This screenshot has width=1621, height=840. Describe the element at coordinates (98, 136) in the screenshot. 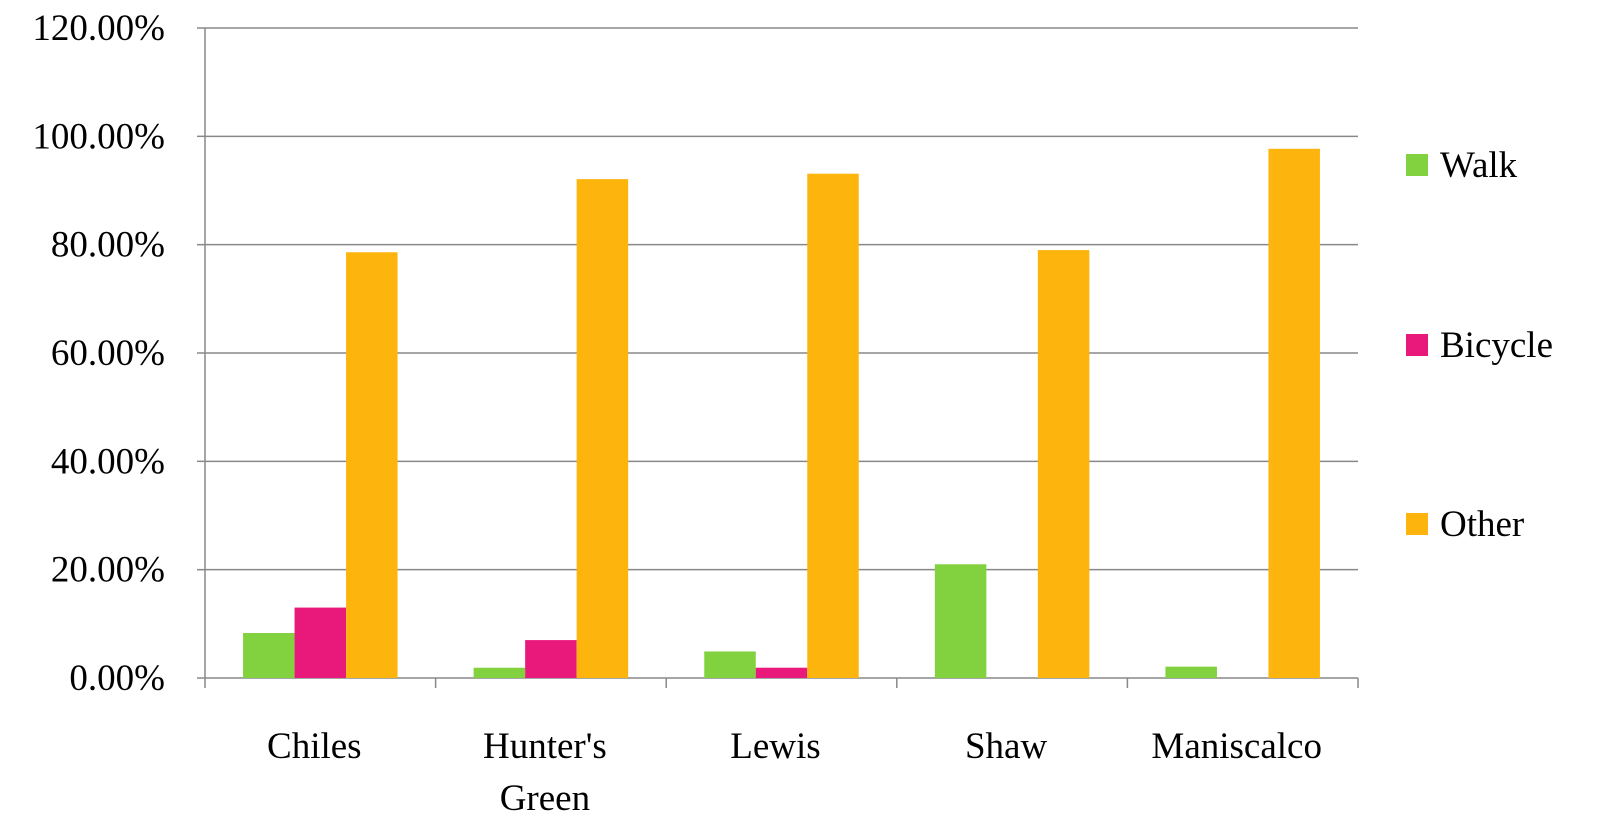

I see `y-tick-label: 100.00%` at that location.